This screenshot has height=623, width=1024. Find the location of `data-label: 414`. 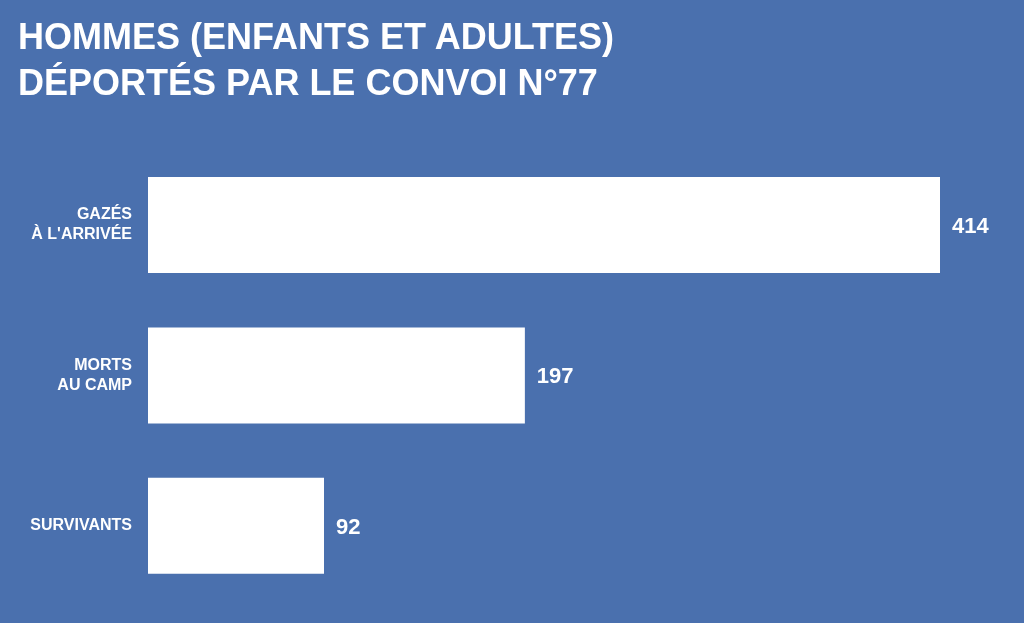

data-label: 414 is located at coordinates (971, 225).